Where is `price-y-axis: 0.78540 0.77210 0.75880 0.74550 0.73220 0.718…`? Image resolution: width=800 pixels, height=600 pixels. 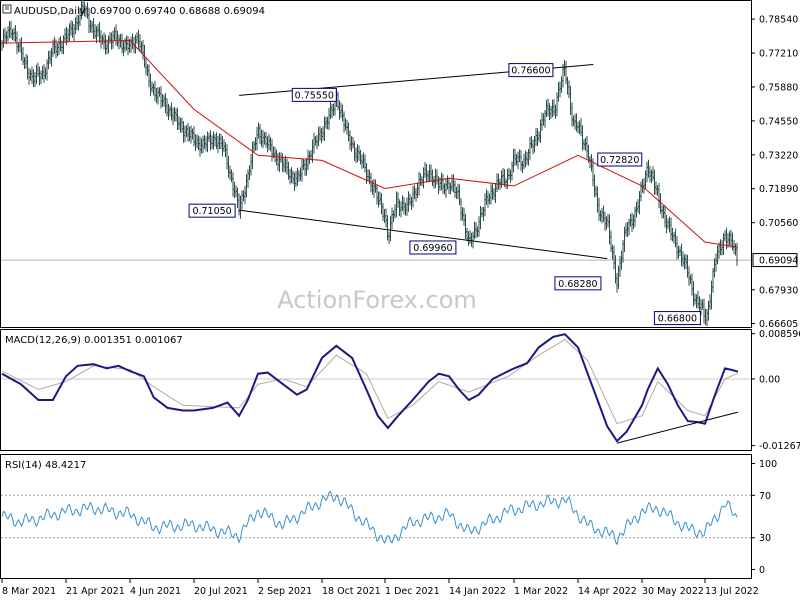
price-y-axis: 0.78540 0.77210 0.75880 0.74550 0.73220 0.718… is located at coordinates (774, 172).